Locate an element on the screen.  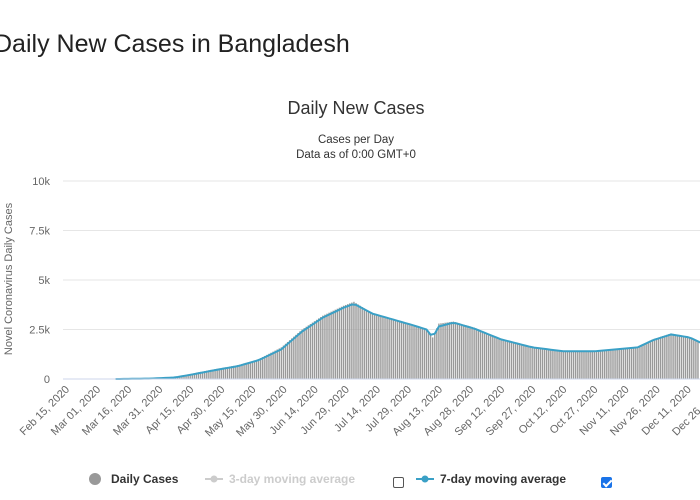
chart-data-timestamp: Data as of 0:00 GMT+0 is located at coordinates (356, 155).